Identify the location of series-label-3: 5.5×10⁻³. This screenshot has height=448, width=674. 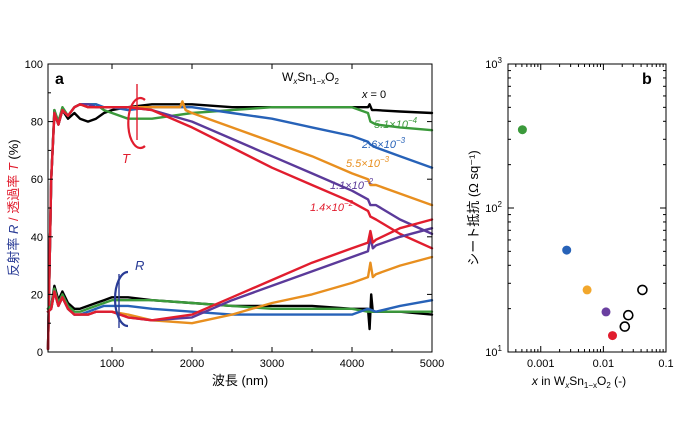
(368, 162).